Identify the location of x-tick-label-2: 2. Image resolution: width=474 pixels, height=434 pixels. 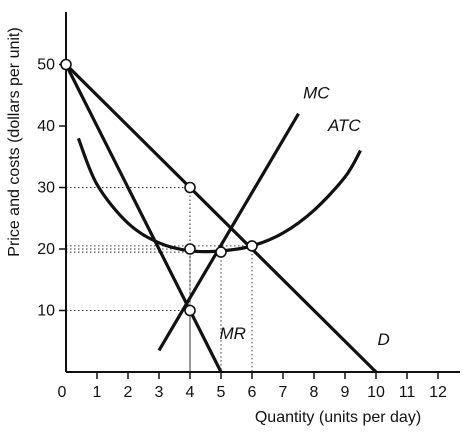
(128, 392).